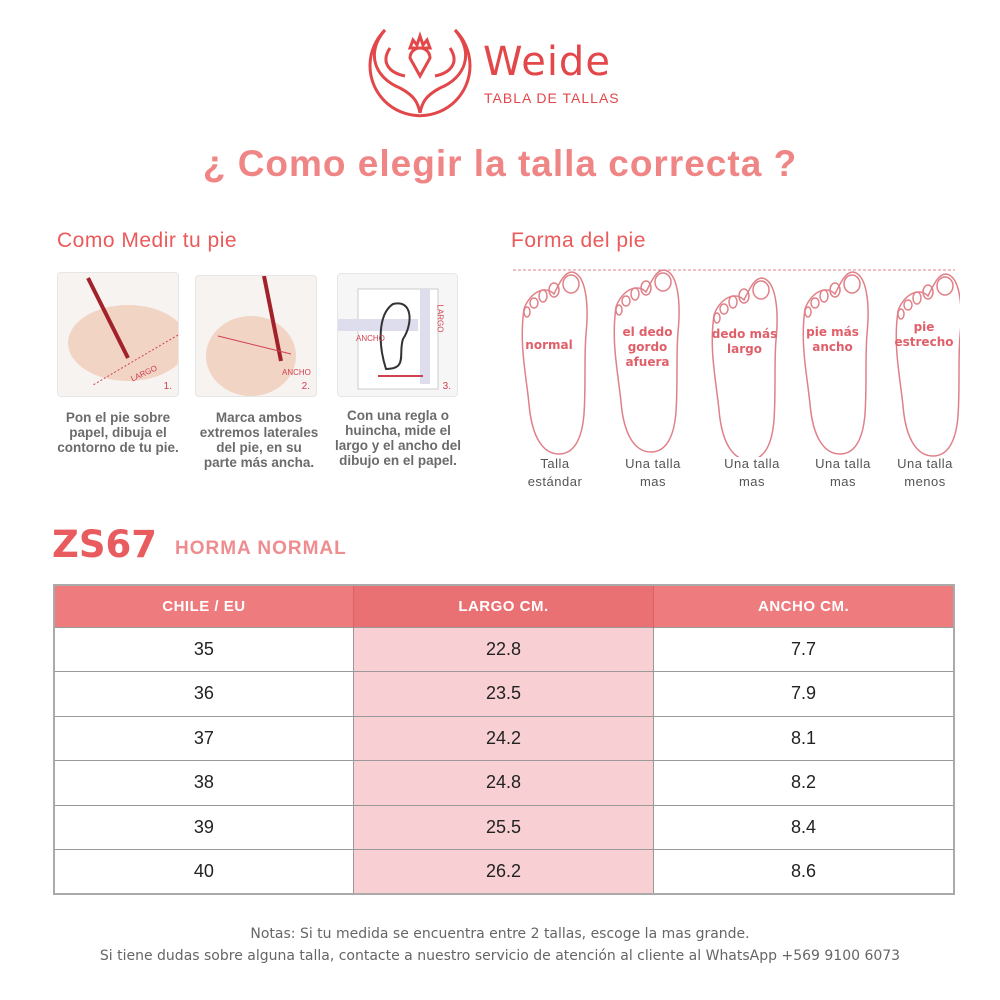 The height and width of the screenshot is (1000, 1000). I want to click on table-cell: 24.2, so click(503, 738).